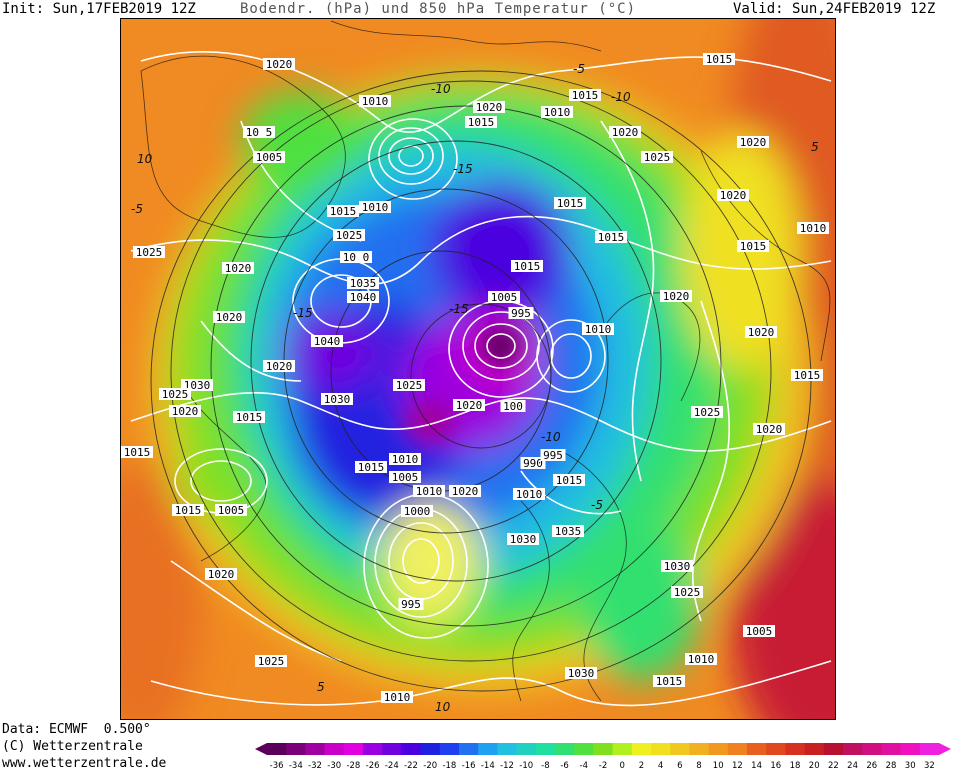 This screenshot has height=771, width=956. I want to click on colorbar-tick-label: 8, so click(698, 765).